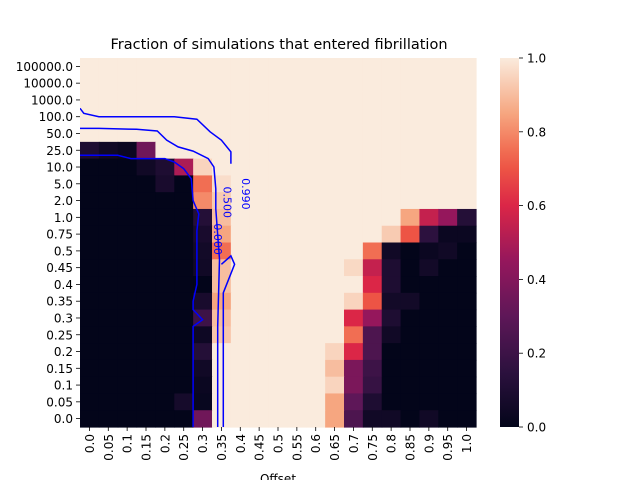 The image size is (640, 480). What do you see at coordinates (411, 447) in the screenshot?
I see `x-tick-label: 0.85` at bounding box center [411, 447].